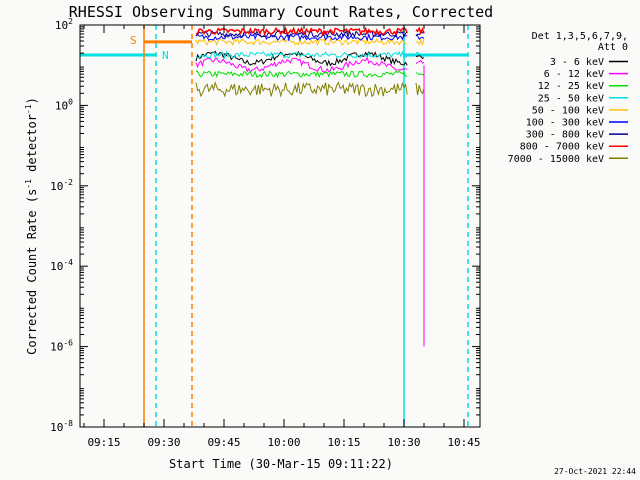 The height and width of the screenshot is (480, 640). I want to click on legend-entry-label: 3 - 6 keV, so click(577, 62).